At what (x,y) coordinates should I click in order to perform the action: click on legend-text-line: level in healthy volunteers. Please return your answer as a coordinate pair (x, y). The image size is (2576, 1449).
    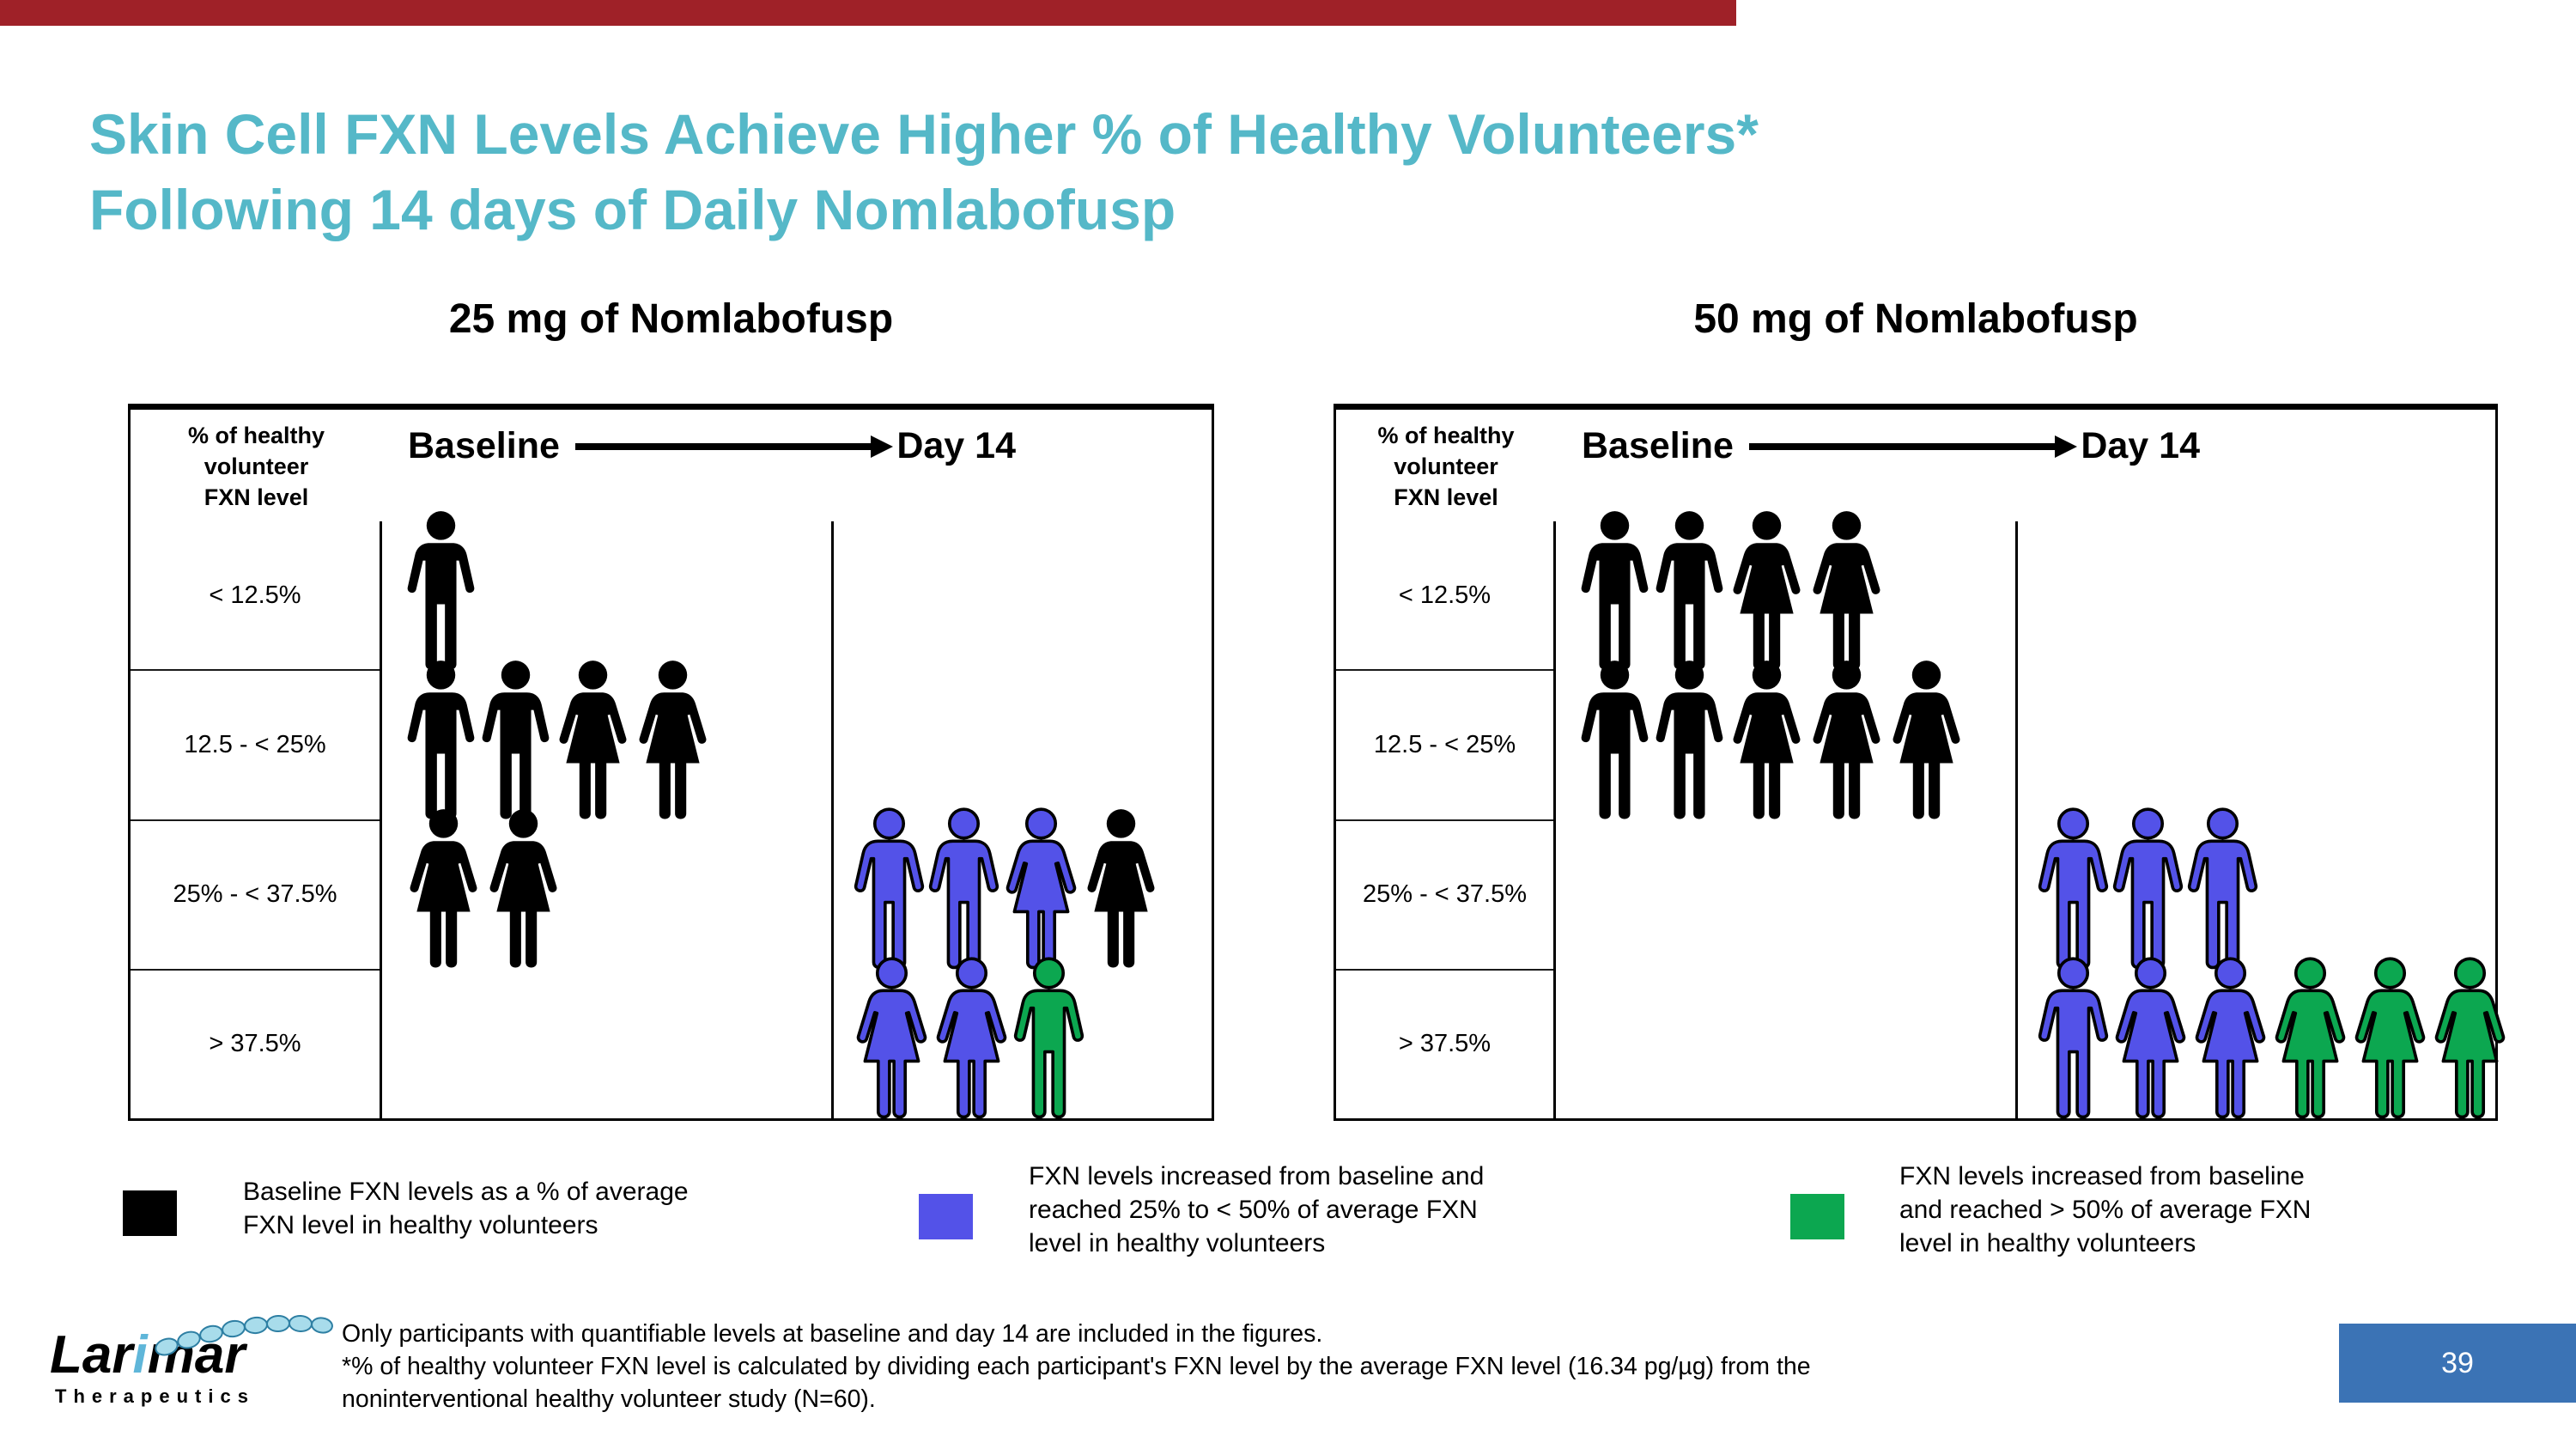
    Looking at the image, I should click on (1177, 1243).